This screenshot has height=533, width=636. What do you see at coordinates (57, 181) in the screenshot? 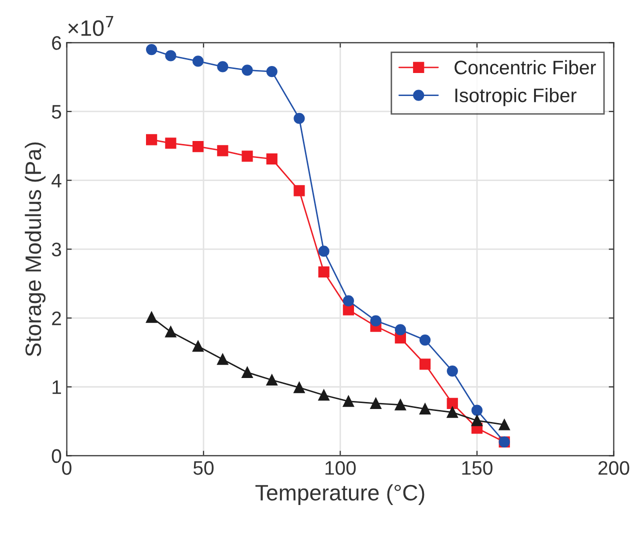
I see `y-tick-label: 4` at bounding box center [57, 181].